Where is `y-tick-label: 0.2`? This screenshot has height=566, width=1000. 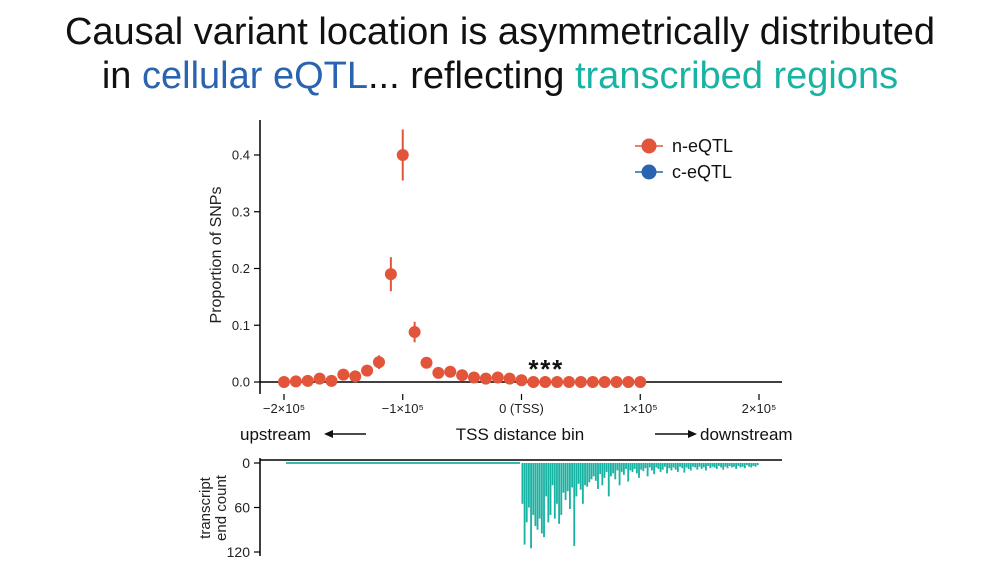 y-tick-label: 0.2 is located at coordinates (241, 268).